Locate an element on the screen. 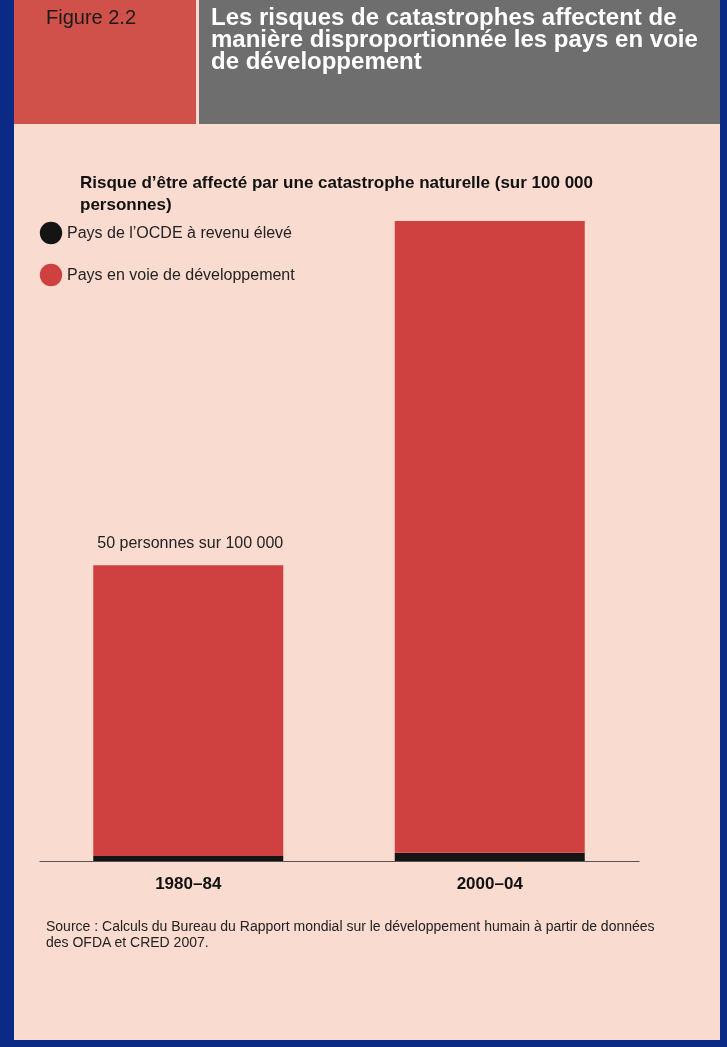 The image size is (727, 1047). annotation: 50 personnes sur 100 000 is located at coordinates (190, 543).